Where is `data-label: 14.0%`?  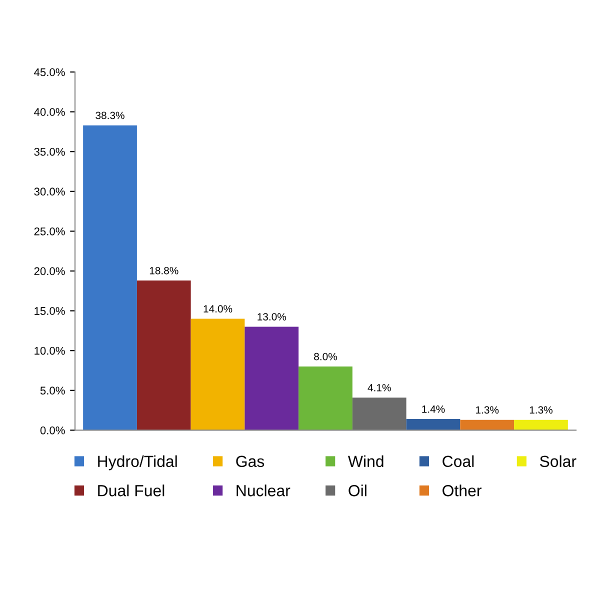 data-label: 14.0% is located at coordinates (218, 309).